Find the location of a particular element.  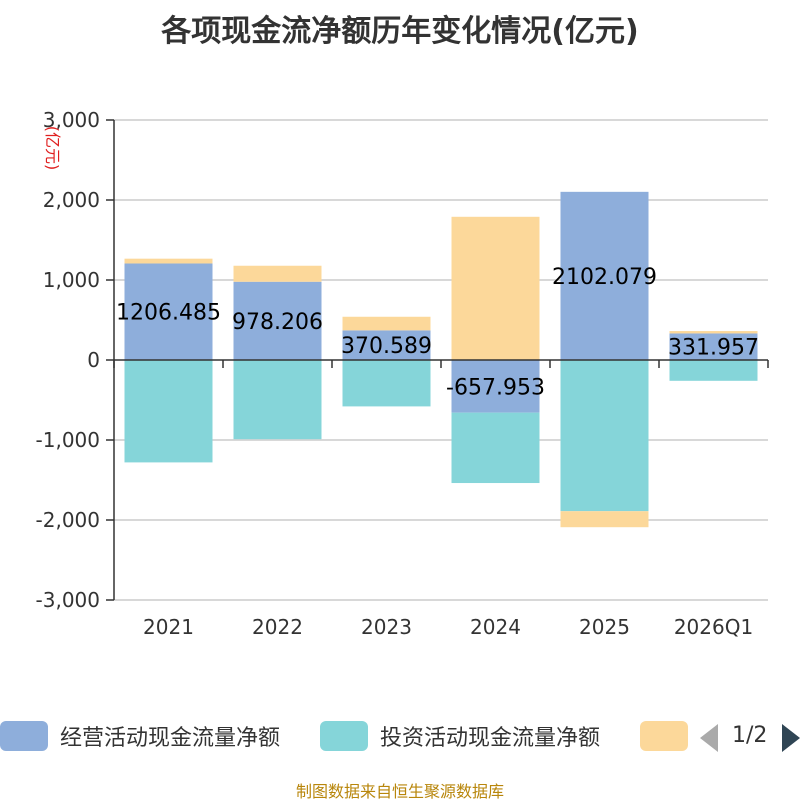

legend-swatch-operating is located at coordinates (24, 736).